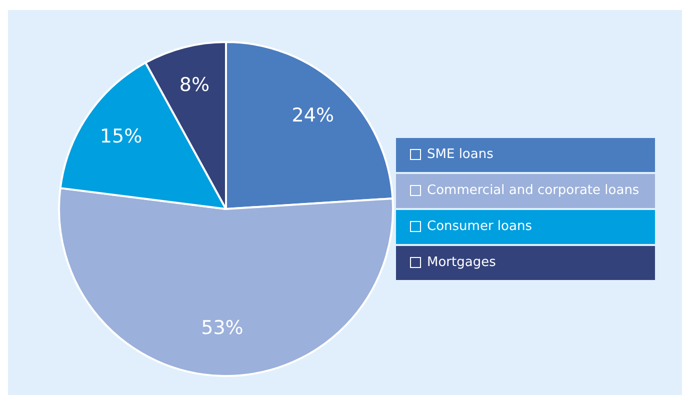 This screenshot has height=401, width=690. Describe the element at coordinates (461, 262) in the screenshot. I see `legend-label: Mortgages` at that location.